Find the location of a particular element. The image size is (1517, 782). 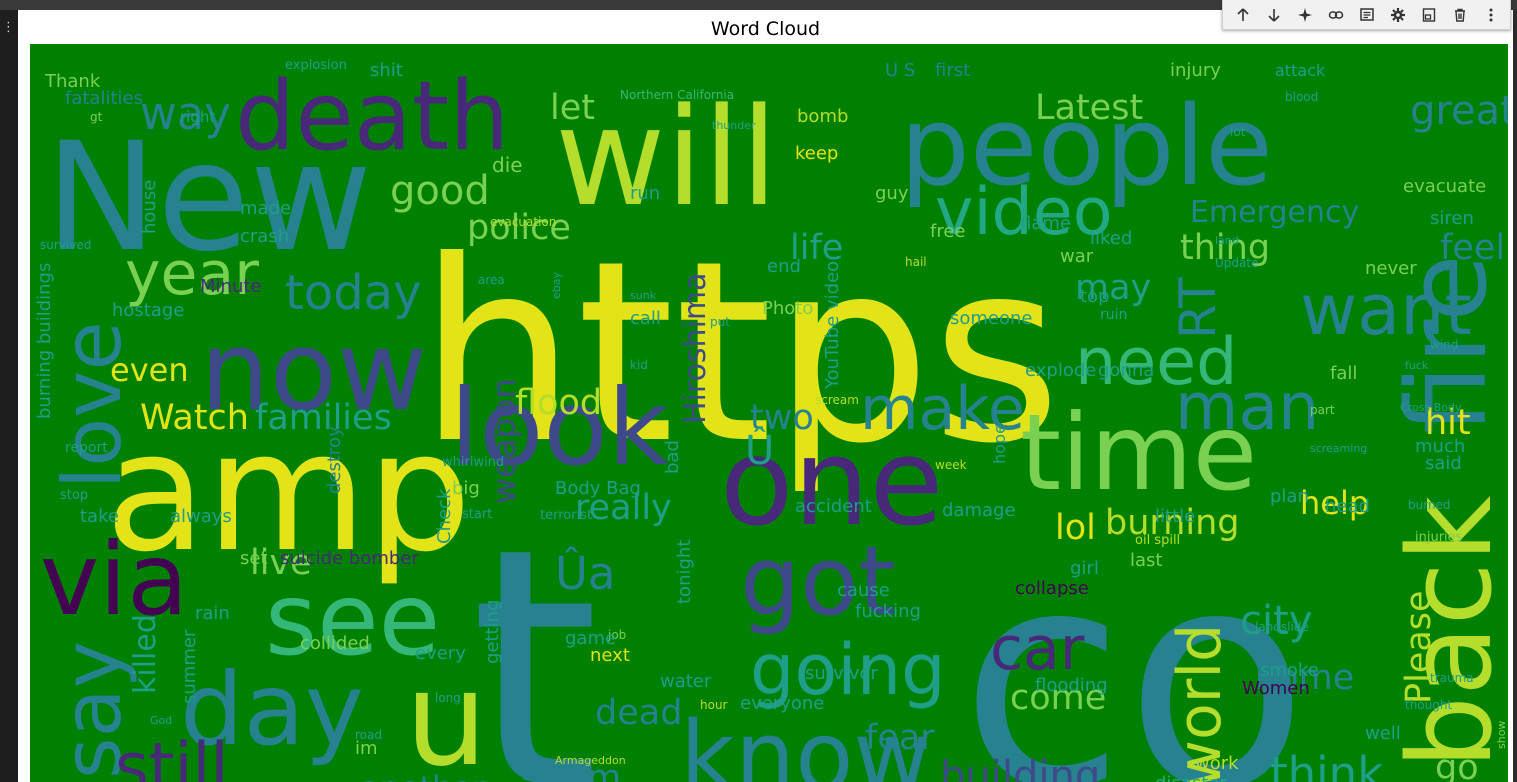

cell-toolbar is located at coordinates (1366, 15).